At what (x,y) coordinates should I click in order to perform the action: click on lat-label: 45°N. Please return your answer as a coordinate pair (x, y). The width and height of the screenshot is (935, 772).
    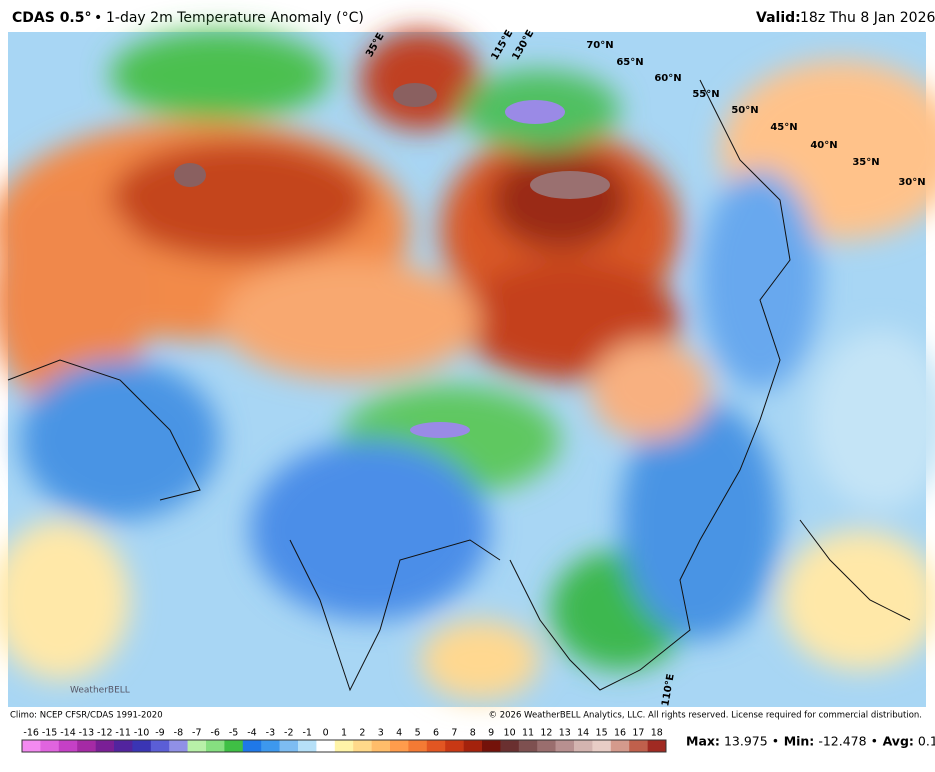
    Looking at the image, I should click on (783, 127).